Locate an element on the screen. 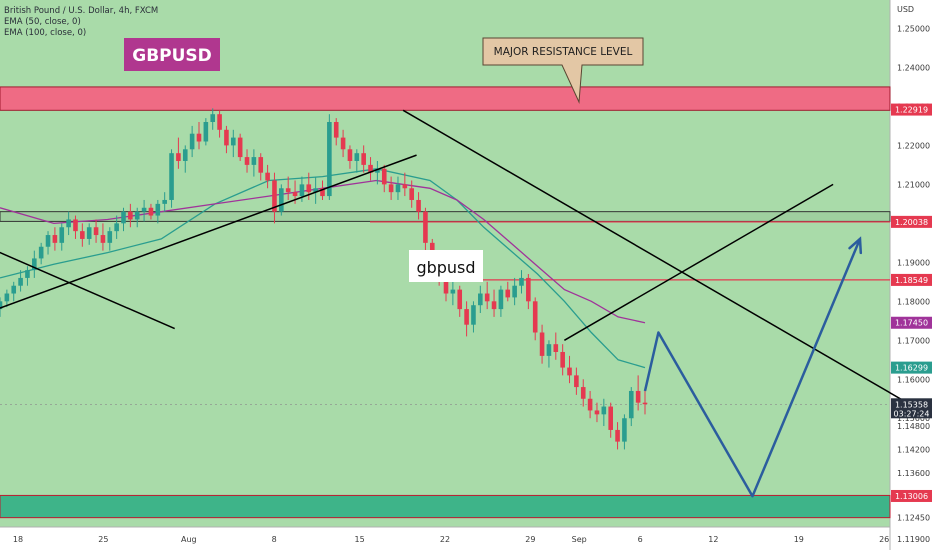 This screenshot has height=550, width=932. time-tick-label: Aug is located at coordinates (189, 539).